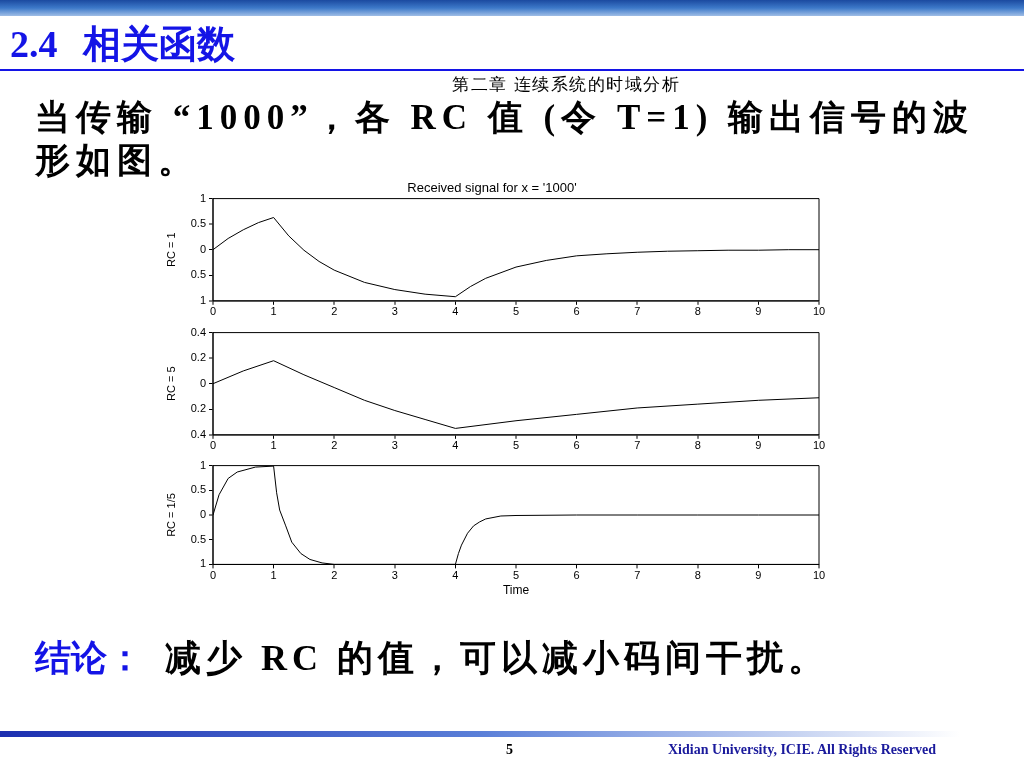 The width and height of the screenshot is (1024, 768). What do you see at coordinates (516, 590) in the screenshot?
I see `x-axis-title: Time` at bounding box center [516, 590].